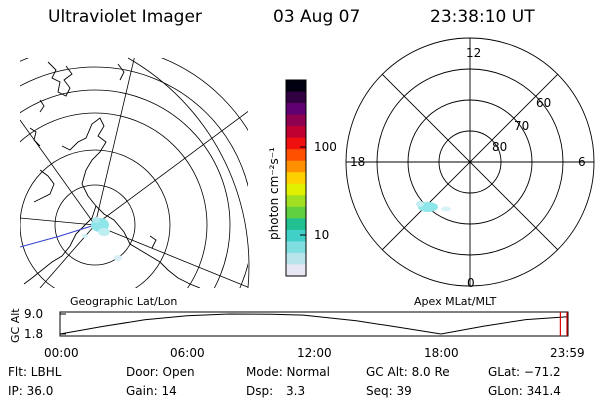  Describe the element at coordinates (474, 53) in the screenshot. I see `mlt-label-12: 12` at that location.